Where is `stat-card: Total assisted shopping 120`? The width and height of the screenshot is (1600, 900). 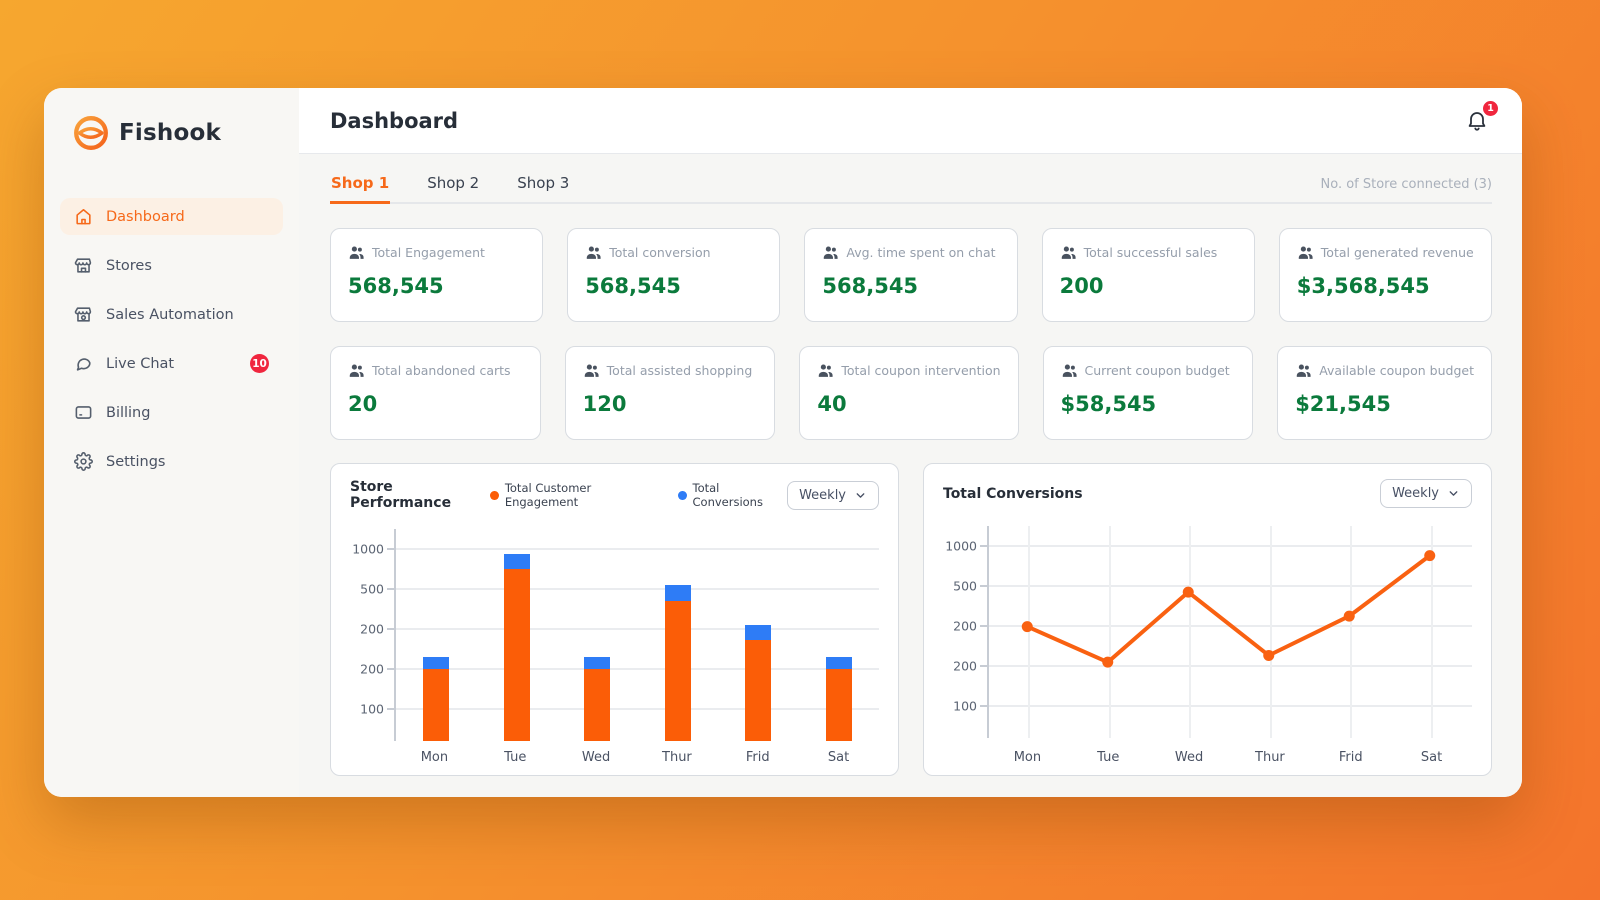
stat-card: Total assisted shopping 120 is located at coordinates (670, 393).